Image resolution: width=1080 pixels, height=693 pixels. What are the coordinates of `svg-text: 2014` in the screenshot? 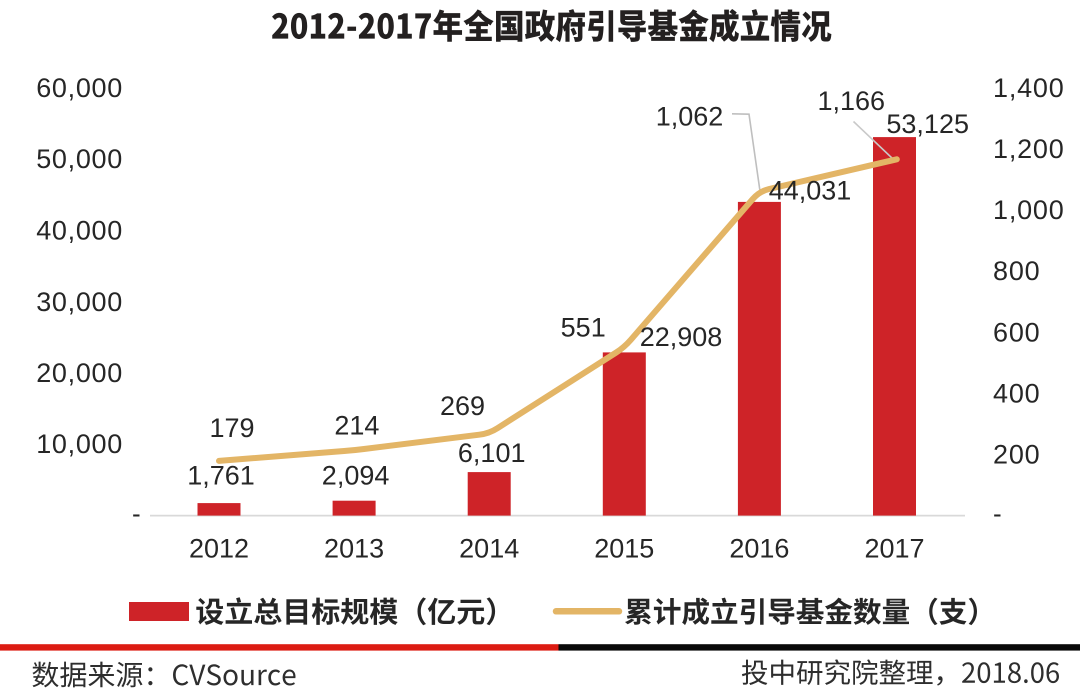 It's located at (489, 549).